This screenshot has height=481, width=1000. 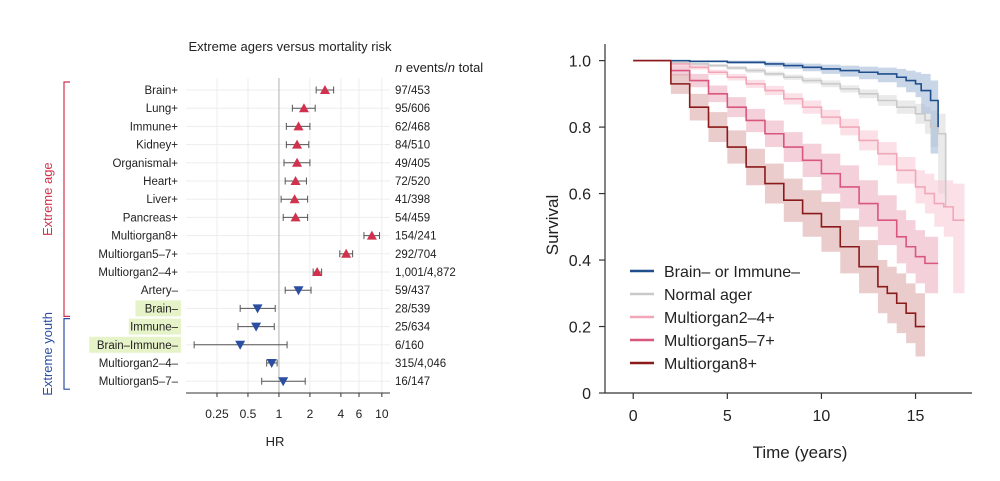 What do you see at coordinates (138, 346) in the screenshot?
I see `row-label: Brain–Immune–` at bounding box center [138, 346].